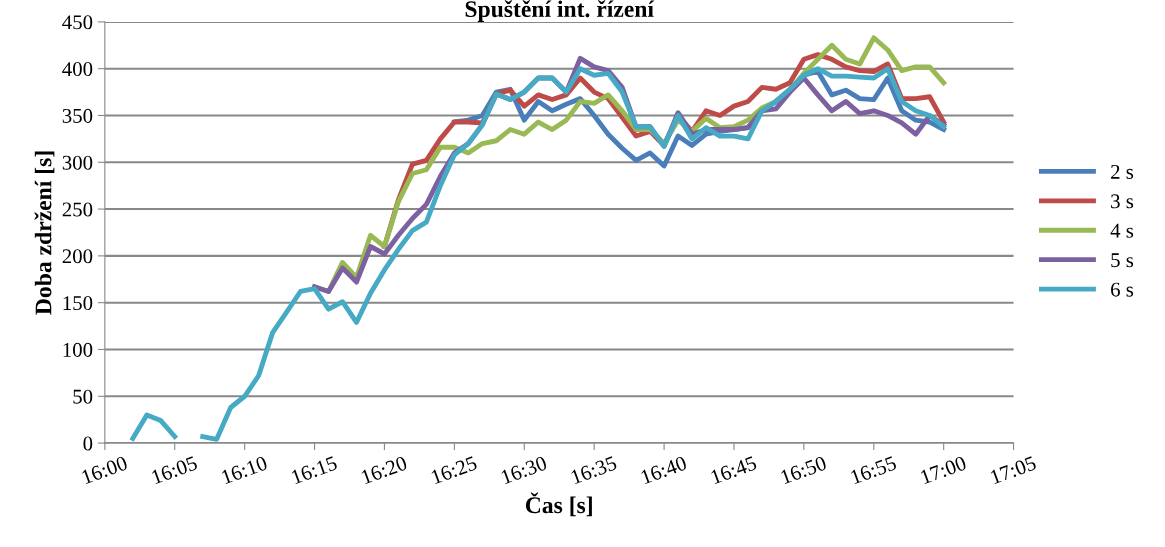 This screenshot has width=1165, height=547. Describe the element at coordinates (804, 470) in the screenshot. I see `x-tick-label: 16:50` at that location.